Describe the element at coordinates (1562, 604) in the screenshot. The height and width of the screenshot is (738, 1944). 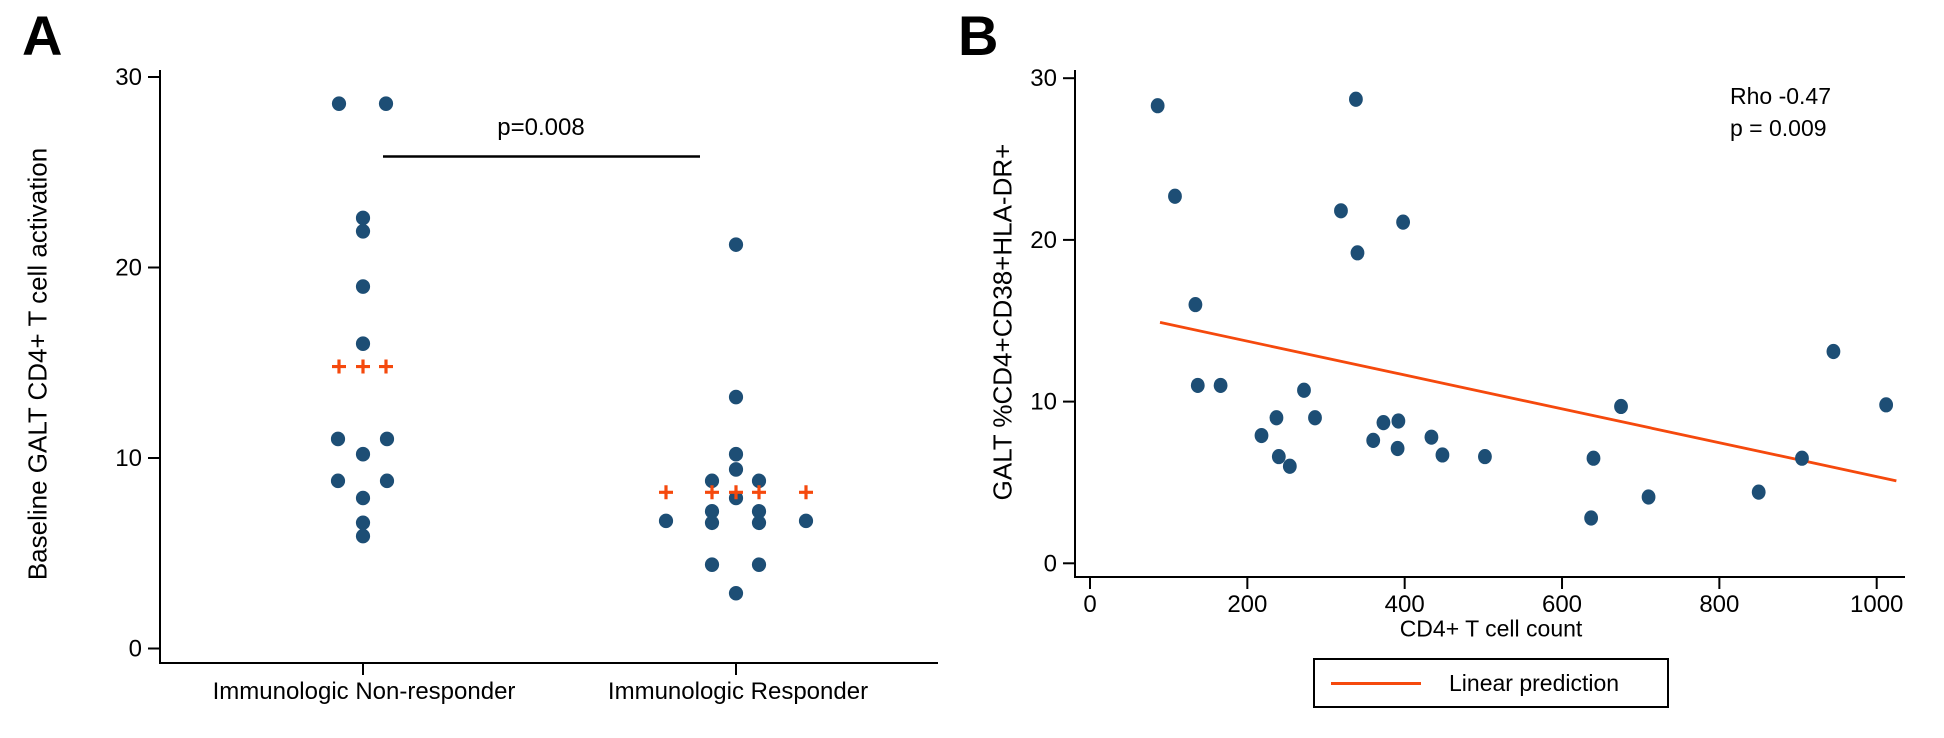
I see `panel-b-x-tick-label: 600` at that location.